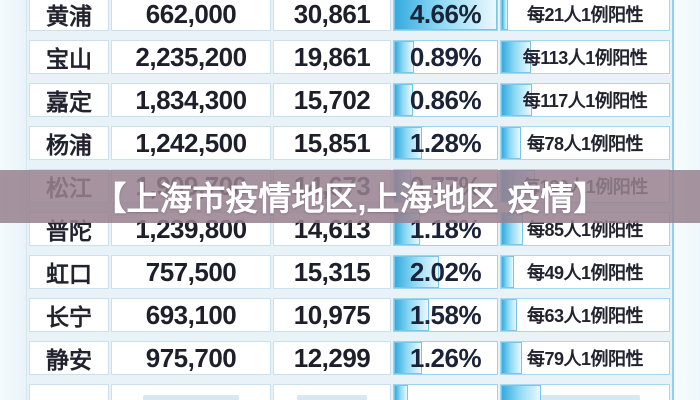  I want to click on cases-cell: 10,975, so click(332, 315).